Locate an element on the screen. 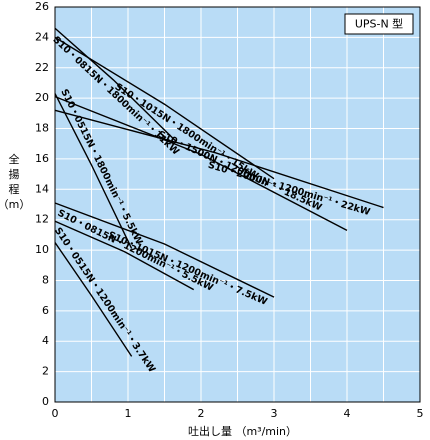  y-axis-label-part: 全 is located at coordinates (14, 159).